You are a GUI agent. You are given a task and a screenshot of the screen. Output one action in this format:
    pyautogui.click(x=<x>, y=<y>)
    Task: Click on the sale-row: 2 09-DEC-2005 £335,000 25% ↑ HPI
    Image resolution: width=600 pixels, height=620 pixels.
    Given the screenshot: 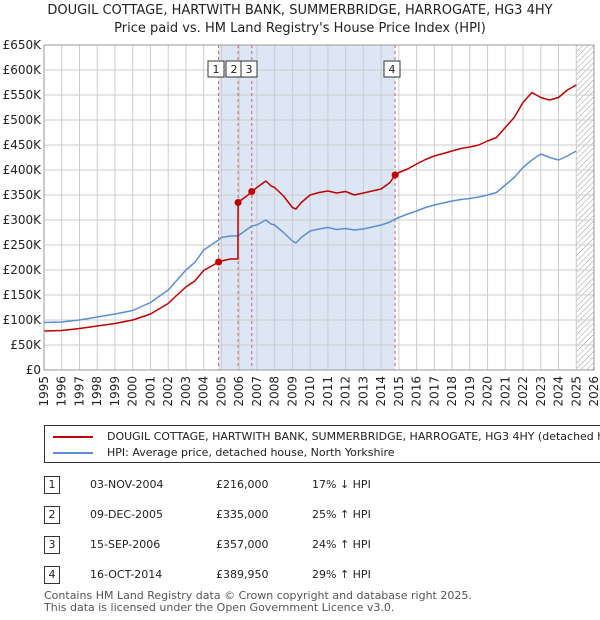 What is the action you would take?
    pyautogui.click(x=254, y=516)
    